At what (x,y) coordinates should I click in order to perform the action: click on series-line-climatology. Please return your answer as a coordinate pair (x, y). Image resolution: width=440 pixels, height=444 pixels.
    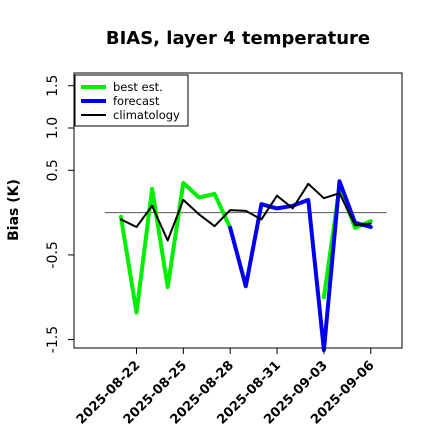
    Looking at the image, I should click on (245, 212).